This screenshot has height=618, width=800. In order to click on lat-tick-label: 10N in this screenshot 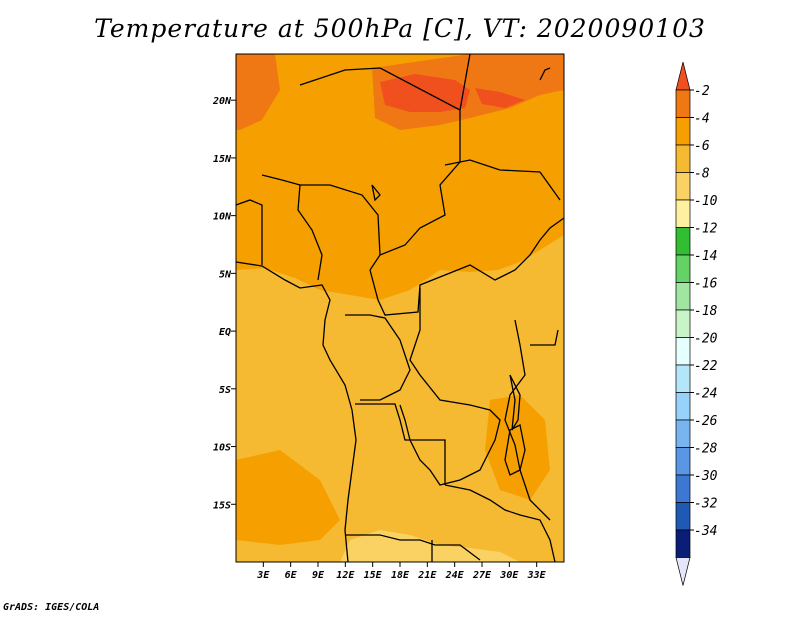, I will do `click(222, 217)`.